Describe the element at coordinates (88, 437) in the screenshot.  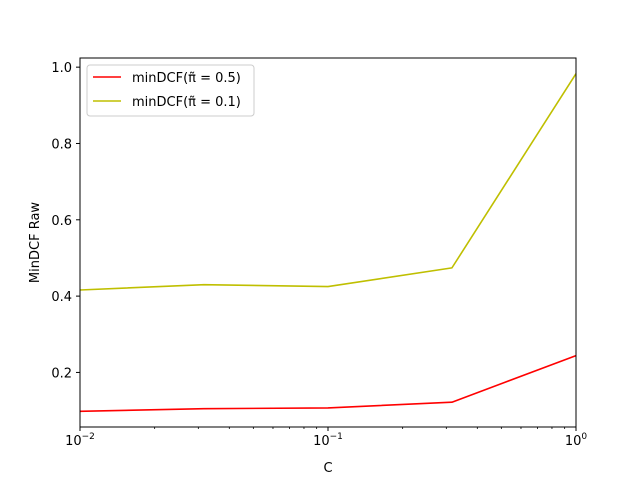
I see `x-tick-exponent: −2` at that location.